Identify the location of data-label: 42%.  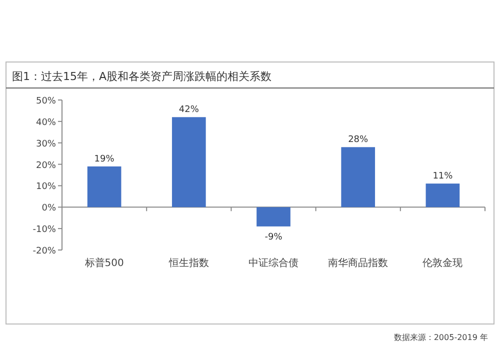
(189, 110).